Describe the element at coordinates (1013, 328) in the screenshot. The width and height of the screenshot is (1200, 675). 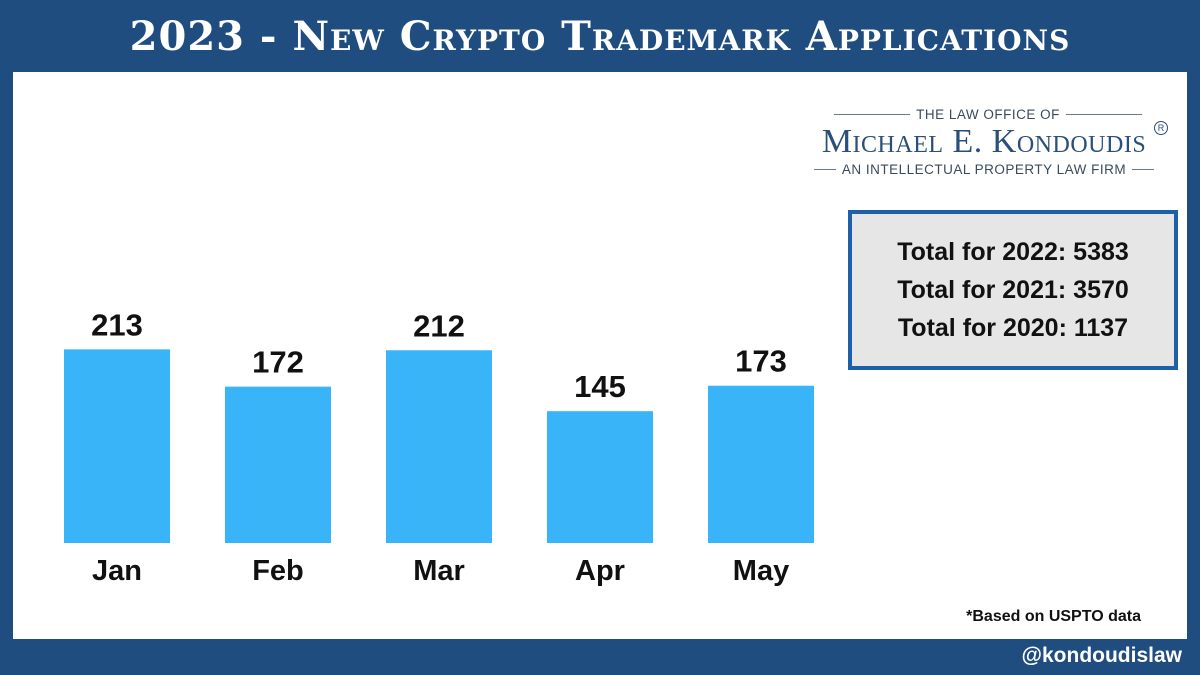
I see `total-2020: Total for 2020: 1137` at that location.